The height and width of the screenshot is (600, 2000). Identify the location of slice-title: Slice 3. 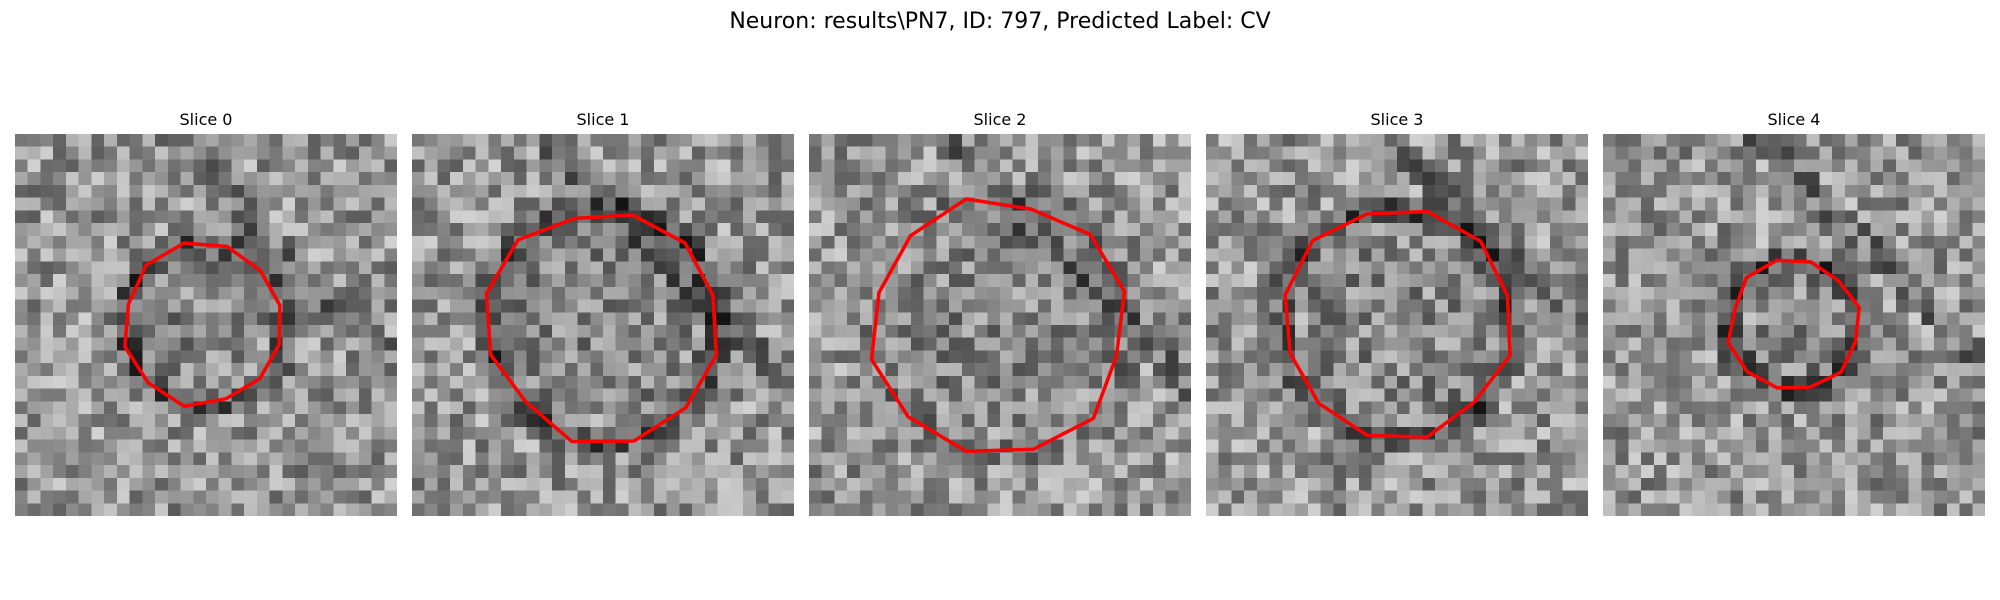
(1397, 119).